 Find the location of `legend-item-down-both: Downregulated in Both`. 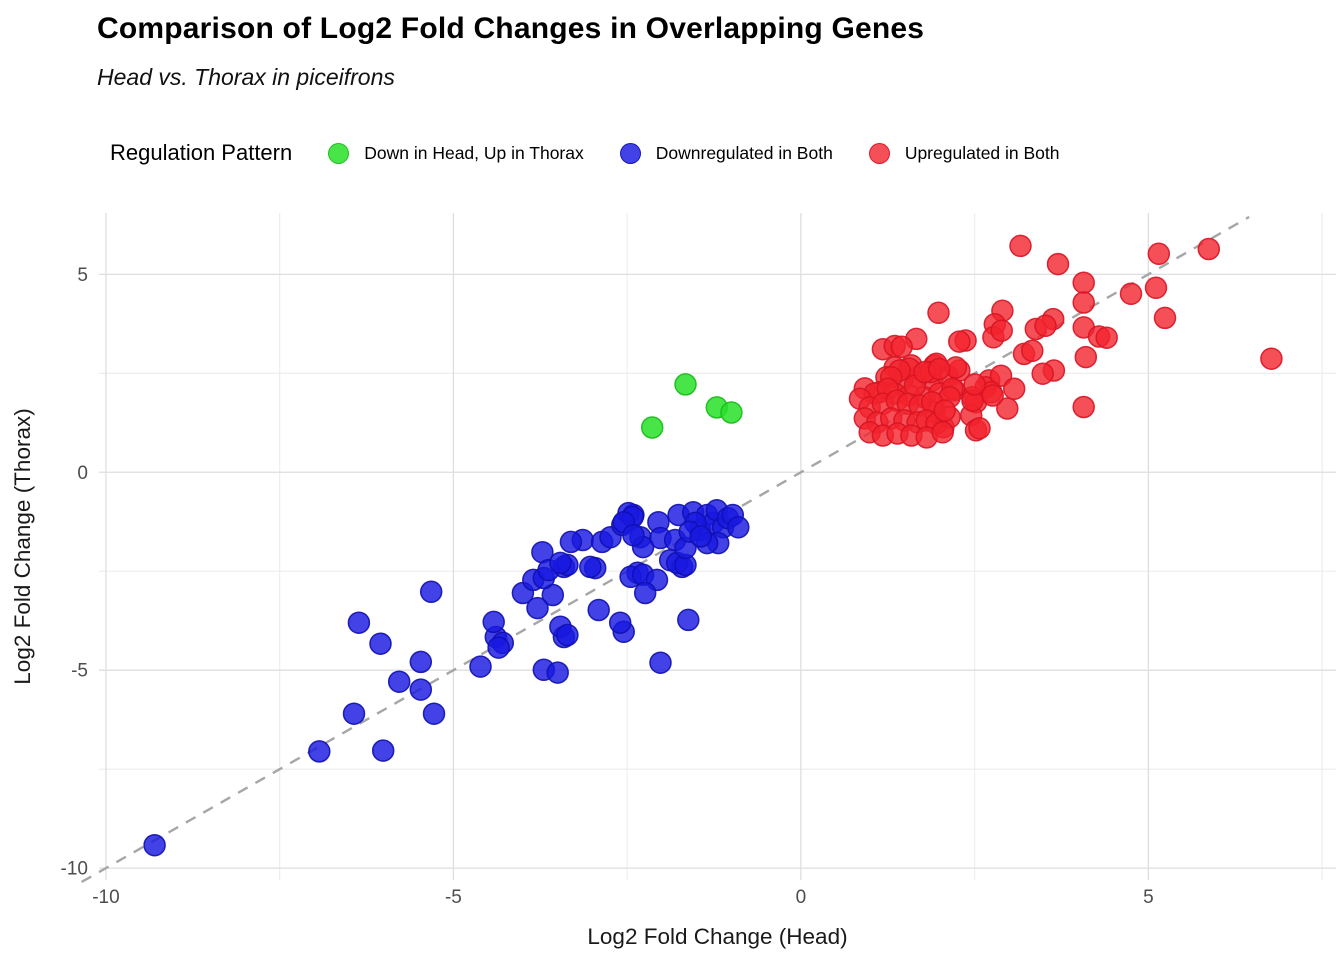

legend-item-down-both: Downregulated in Both is located at coordinates (726, 153).